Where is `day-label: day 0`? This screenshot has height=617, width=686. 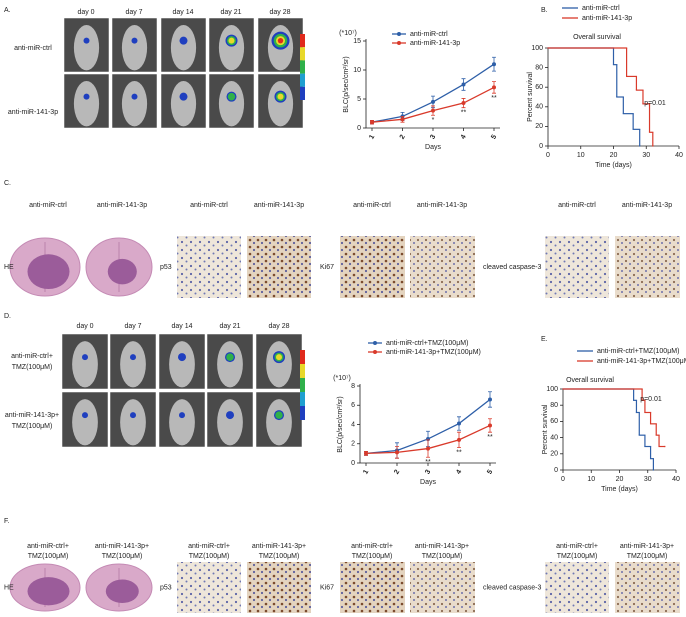 day-label: day 0 is located at coordinates (84, 326).